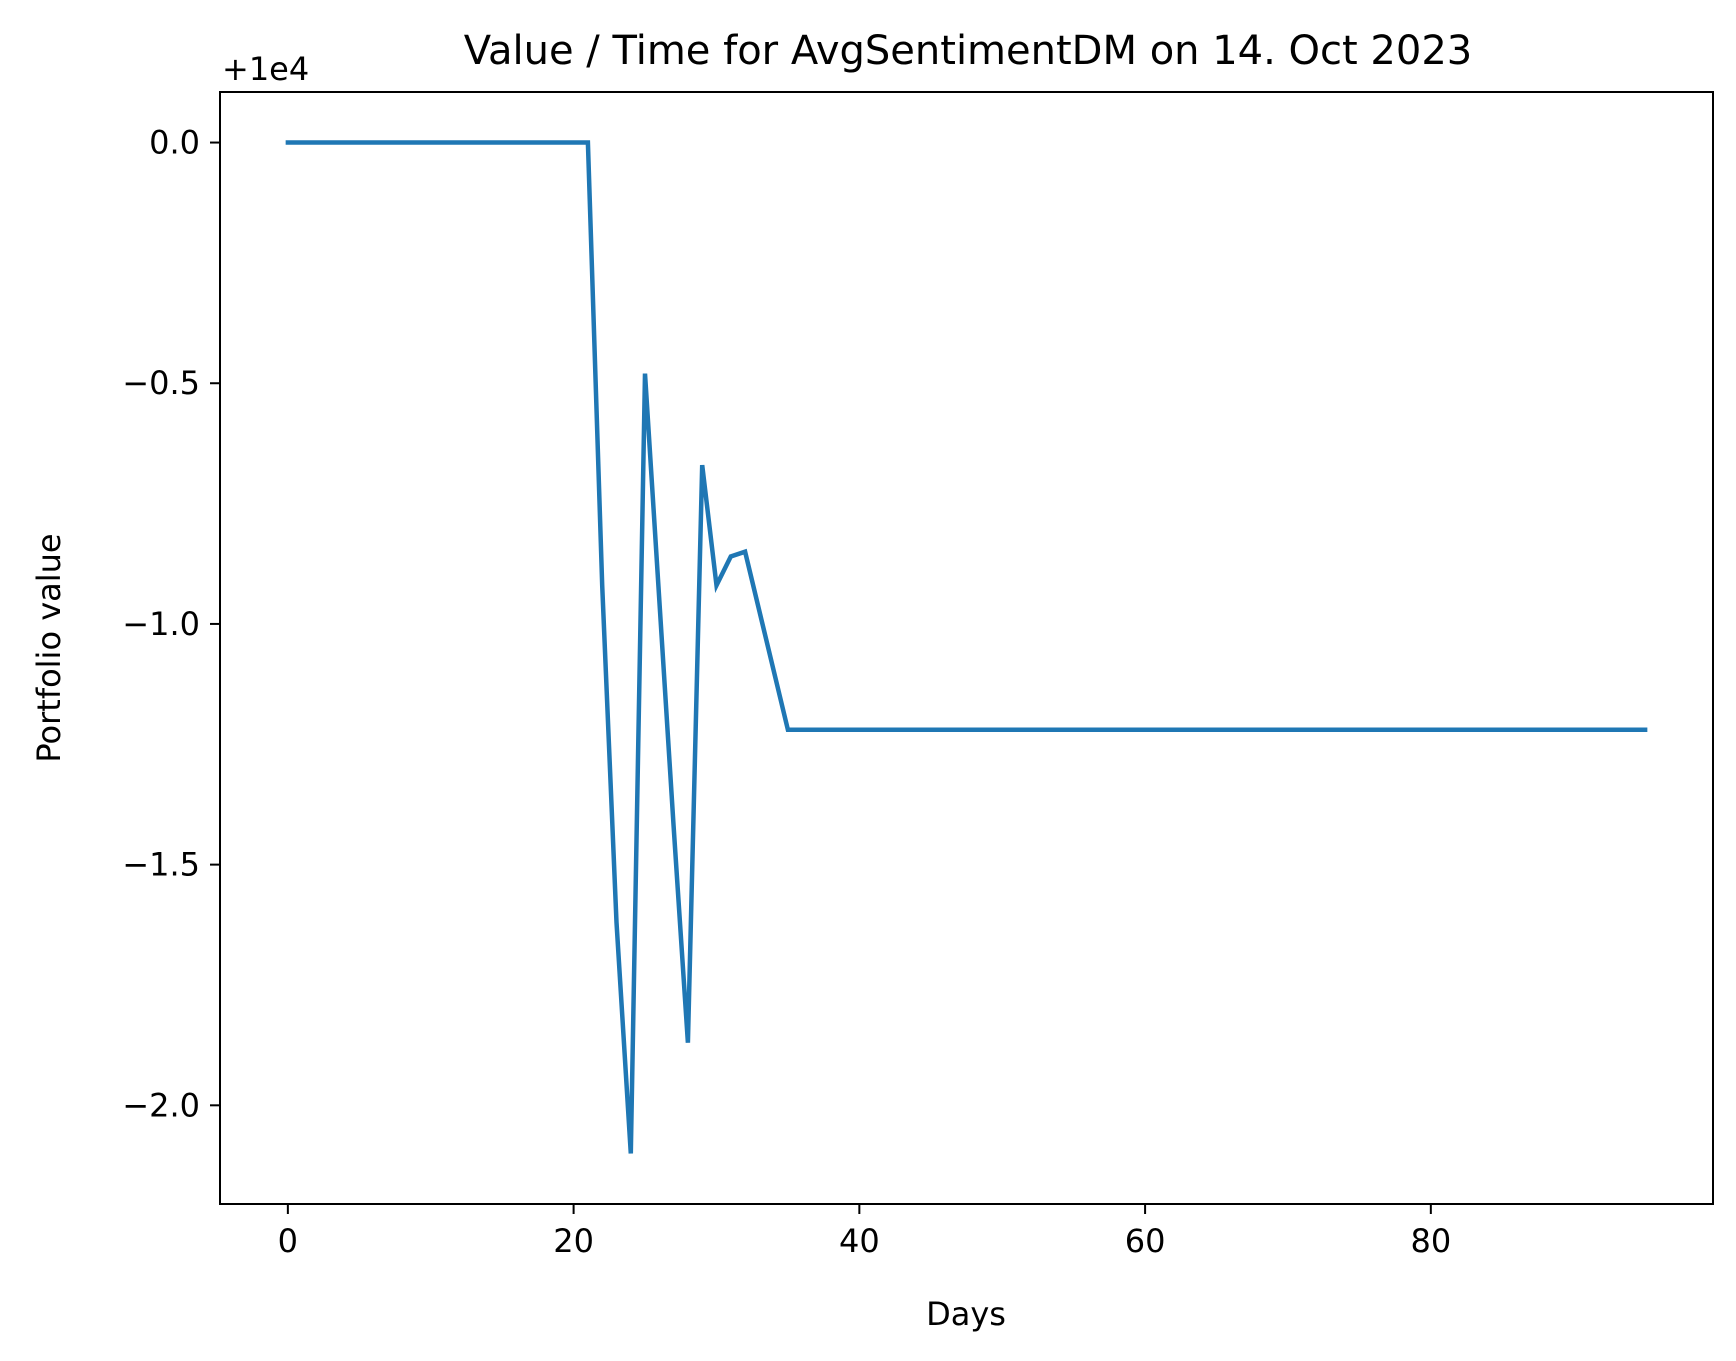  I want to click on y-tick-label: −1.5, so click(161, 865).